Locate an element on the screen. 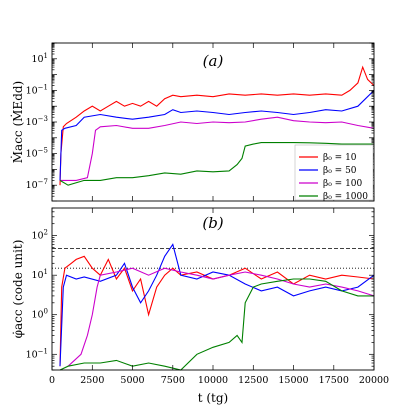 This screenshot has height=415, width=415. panel-a-legend: β₀ = 10 β₀ = 50 β₀ = 100 β₀ = 1000 is located at coordinates (334, 173).